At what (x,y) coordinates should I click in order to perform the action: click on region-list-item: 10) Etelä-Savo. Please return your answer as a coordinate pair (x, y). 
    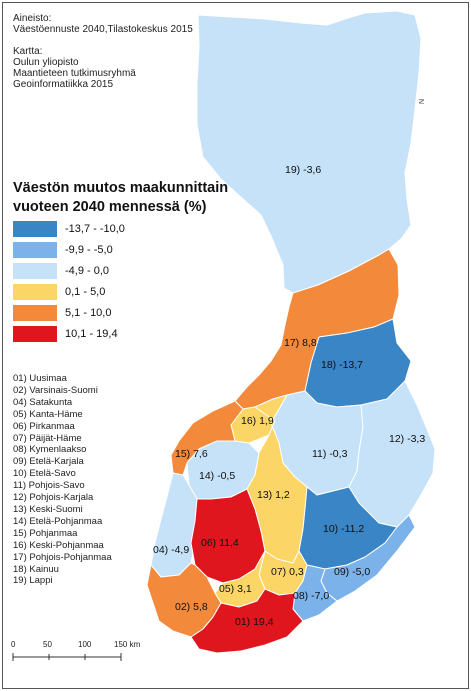
    Looking at the image, I should click on (44, 474).